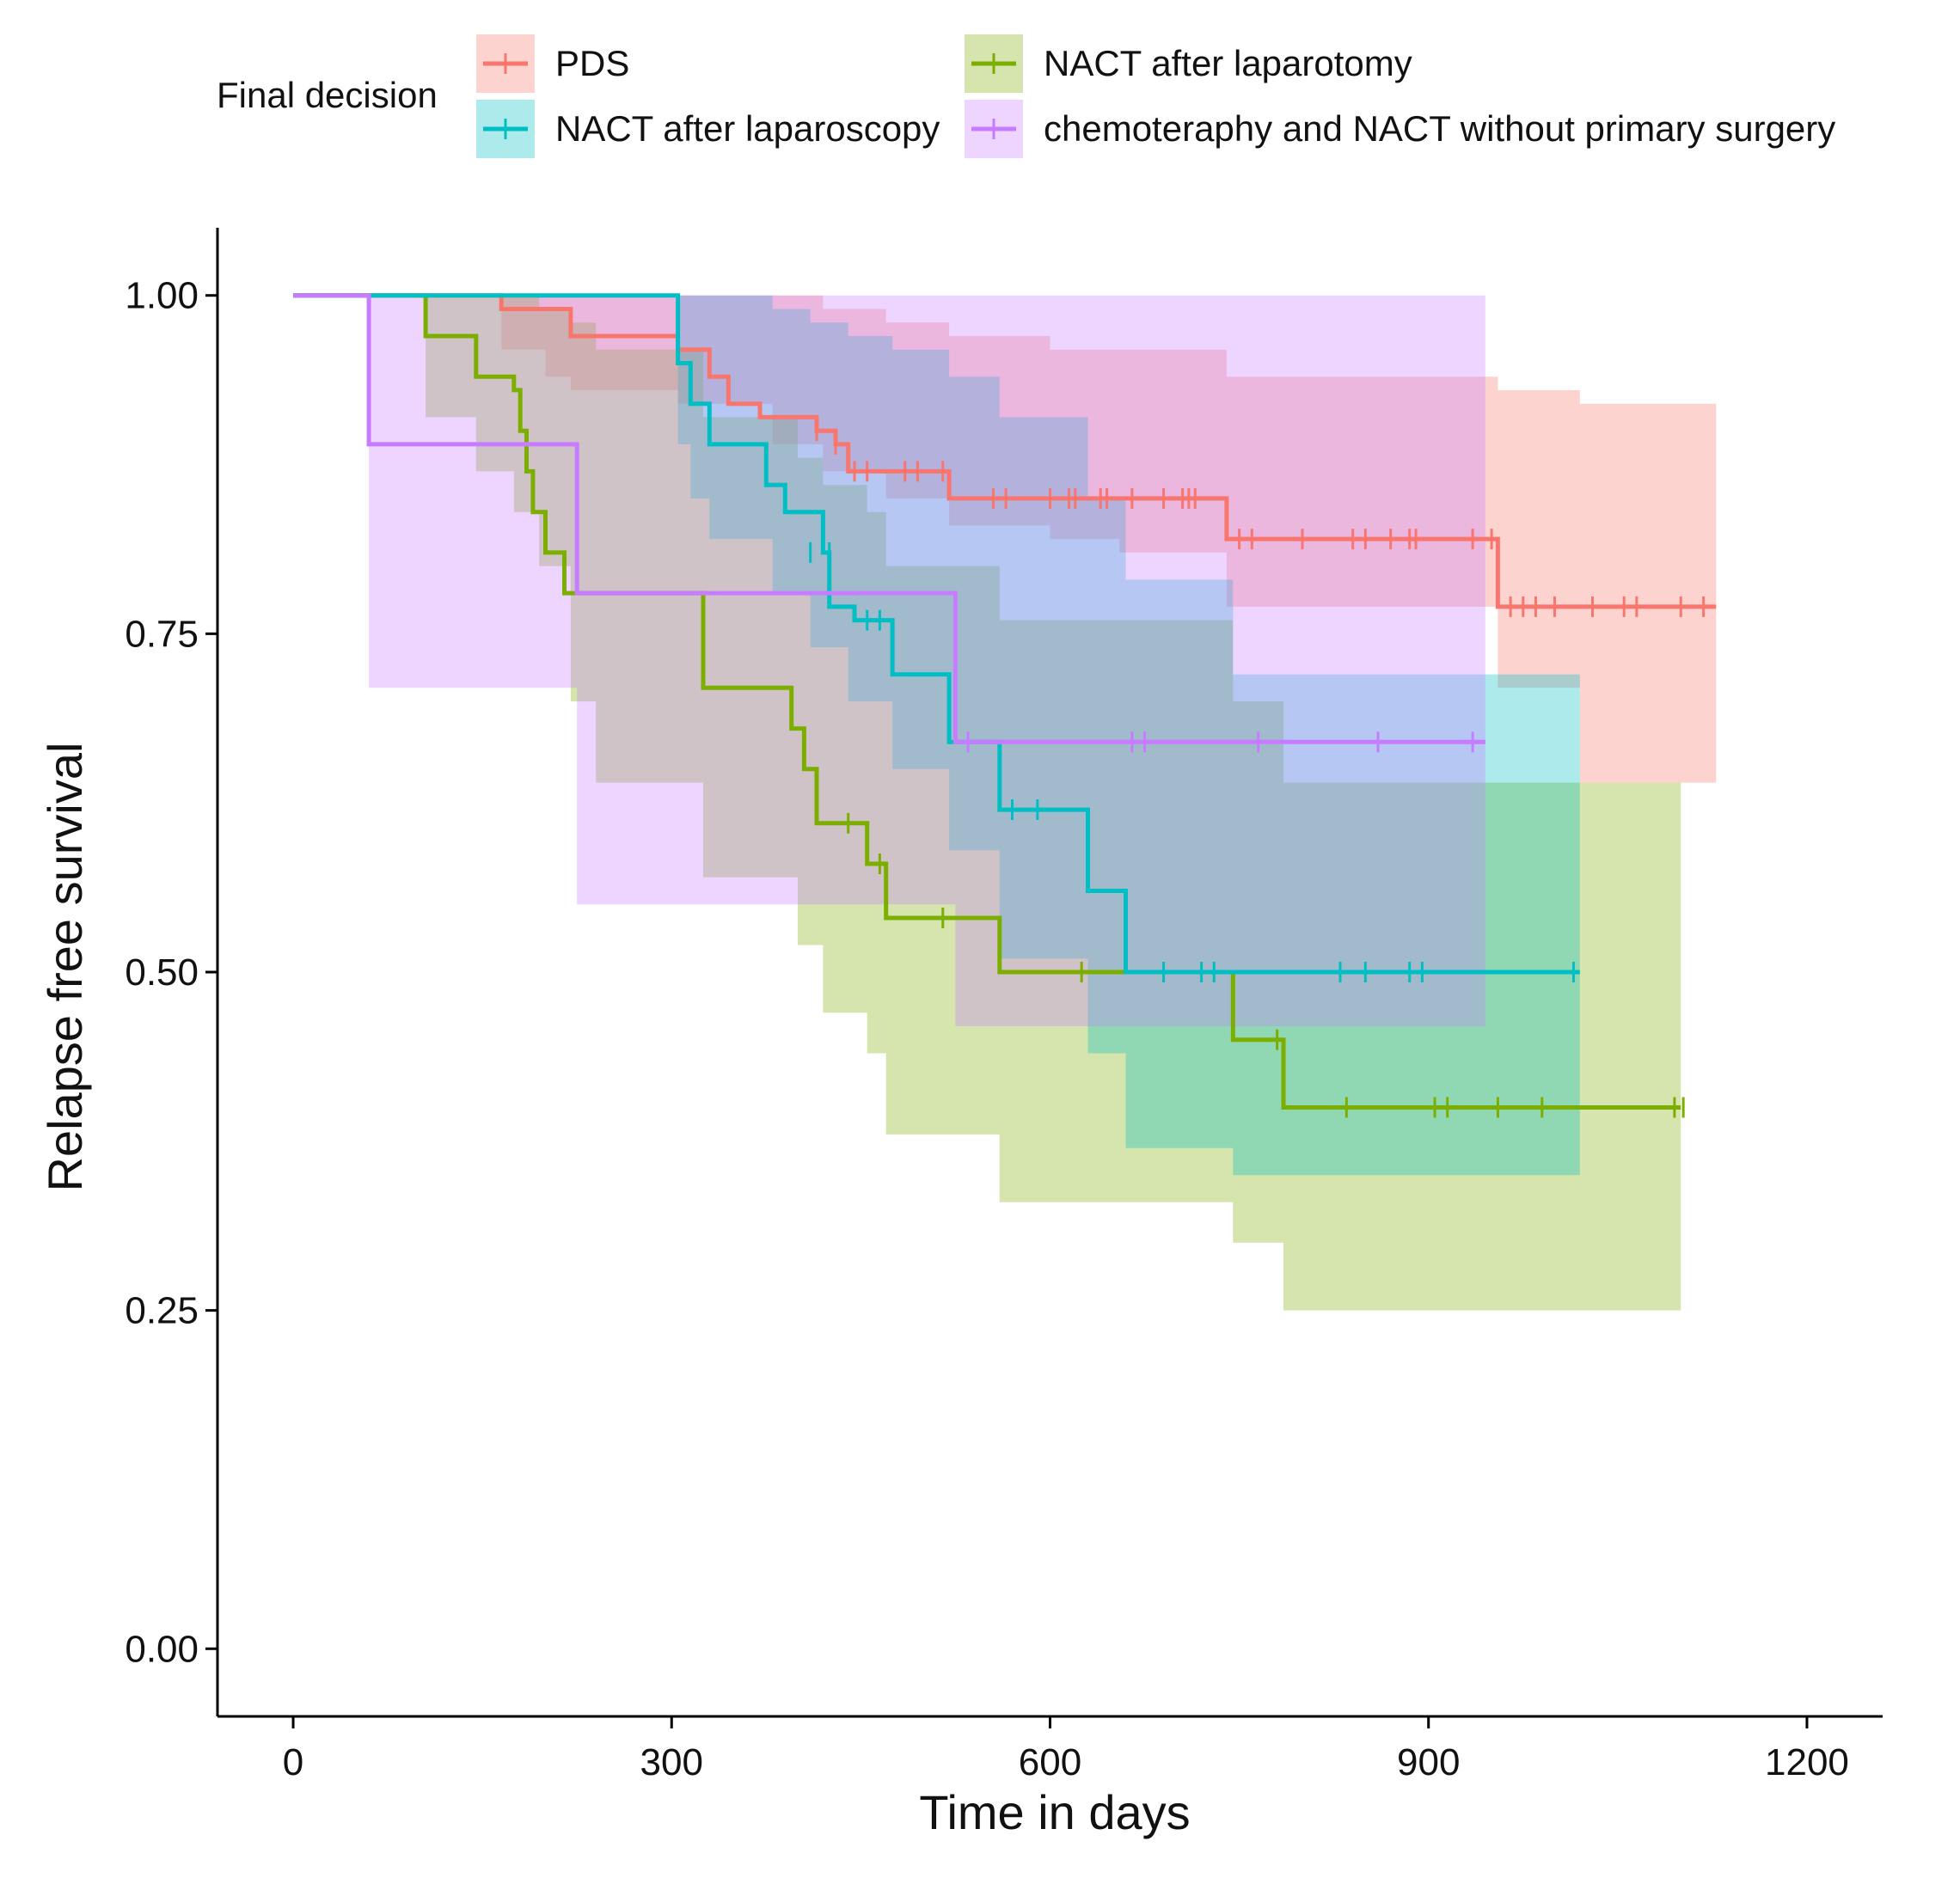 The width and height of the screenshot is (1960, 1884). What do you see at coordinates (162, 296) in the screenshot?
I see `y-tick-label-4: 1.00` at bounding box center [162, 296].